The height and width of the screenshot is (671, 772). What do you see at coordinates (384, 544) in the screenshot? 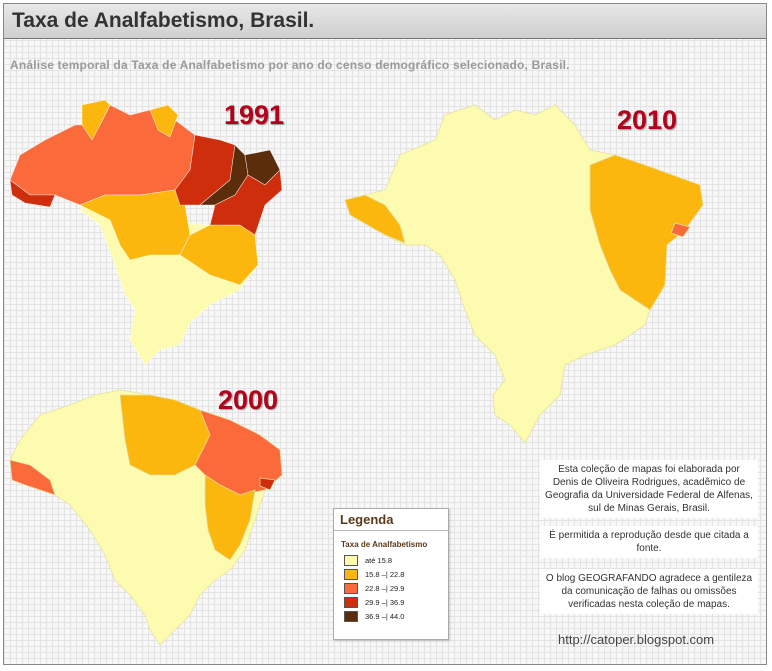
I see `legend-subtitle: Taxa de Analfabetismo` at bounding box center [384, 544].